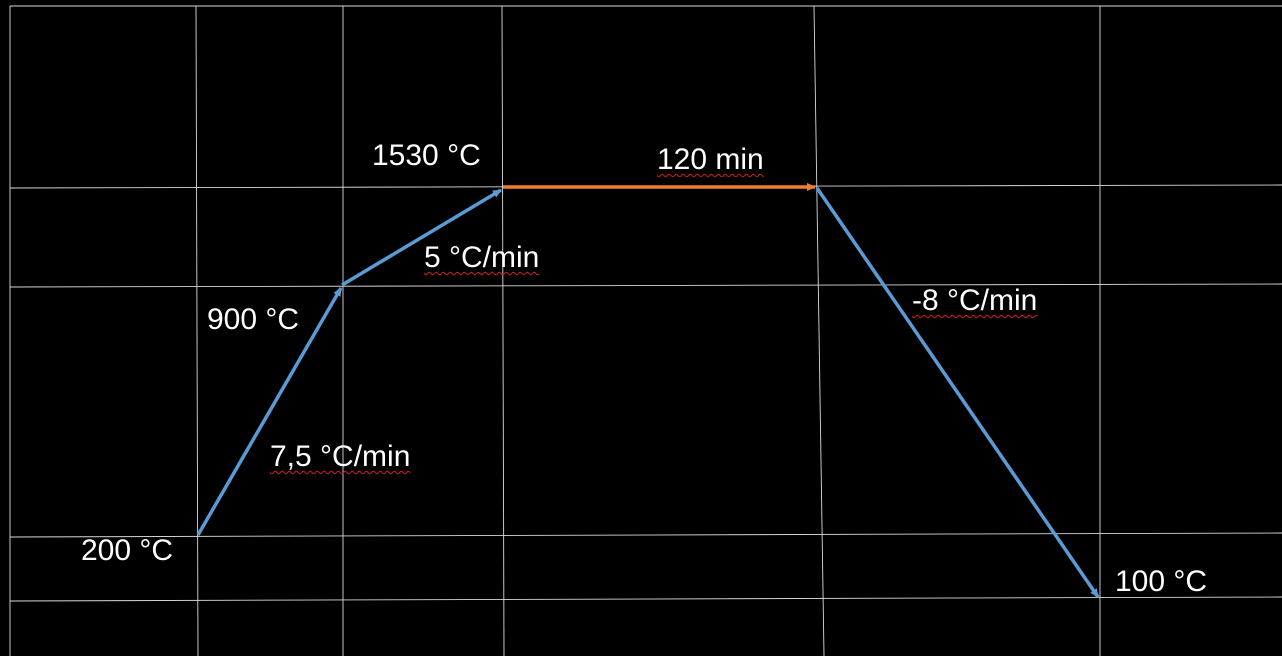  Describe the element at coordinates (421, 237) in the screenshot. I see `second-ramp-arrow` at that location.